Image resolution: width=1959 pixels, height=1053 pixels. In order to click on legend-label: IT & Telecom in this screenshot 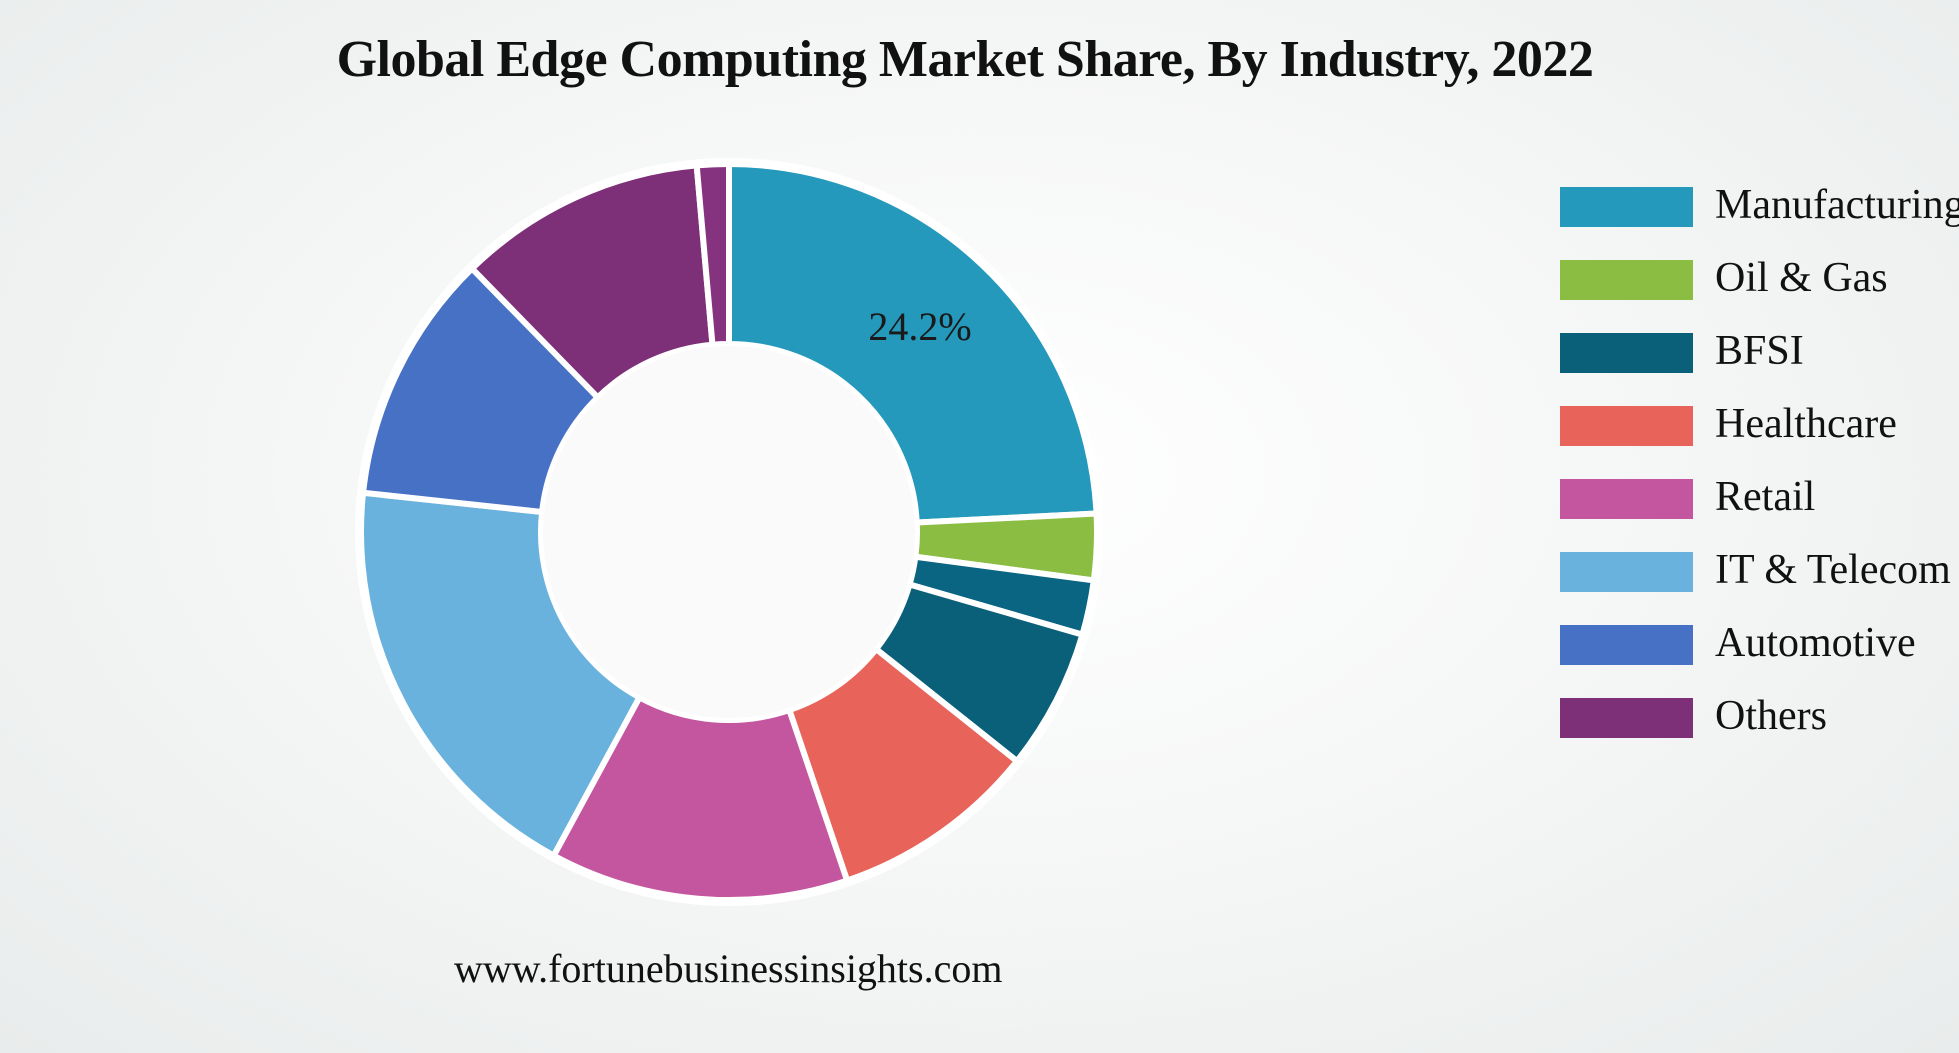, I will do `click(1833, 570)`.